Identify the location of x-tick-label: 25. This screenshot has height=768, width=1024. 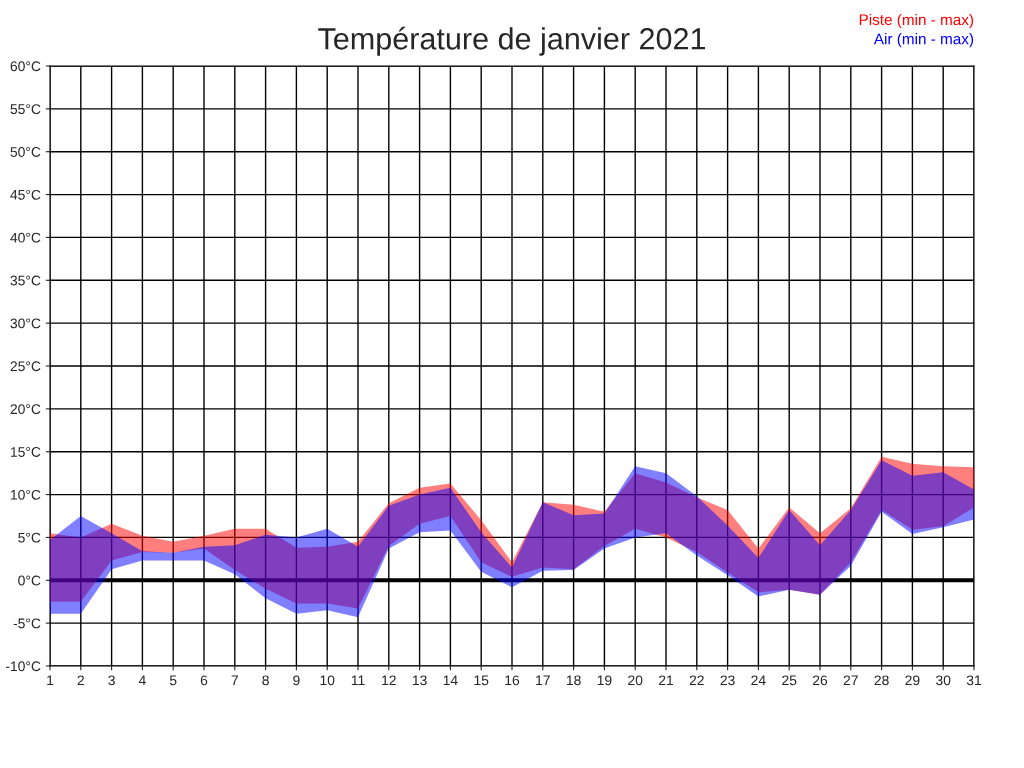
(789, 680).